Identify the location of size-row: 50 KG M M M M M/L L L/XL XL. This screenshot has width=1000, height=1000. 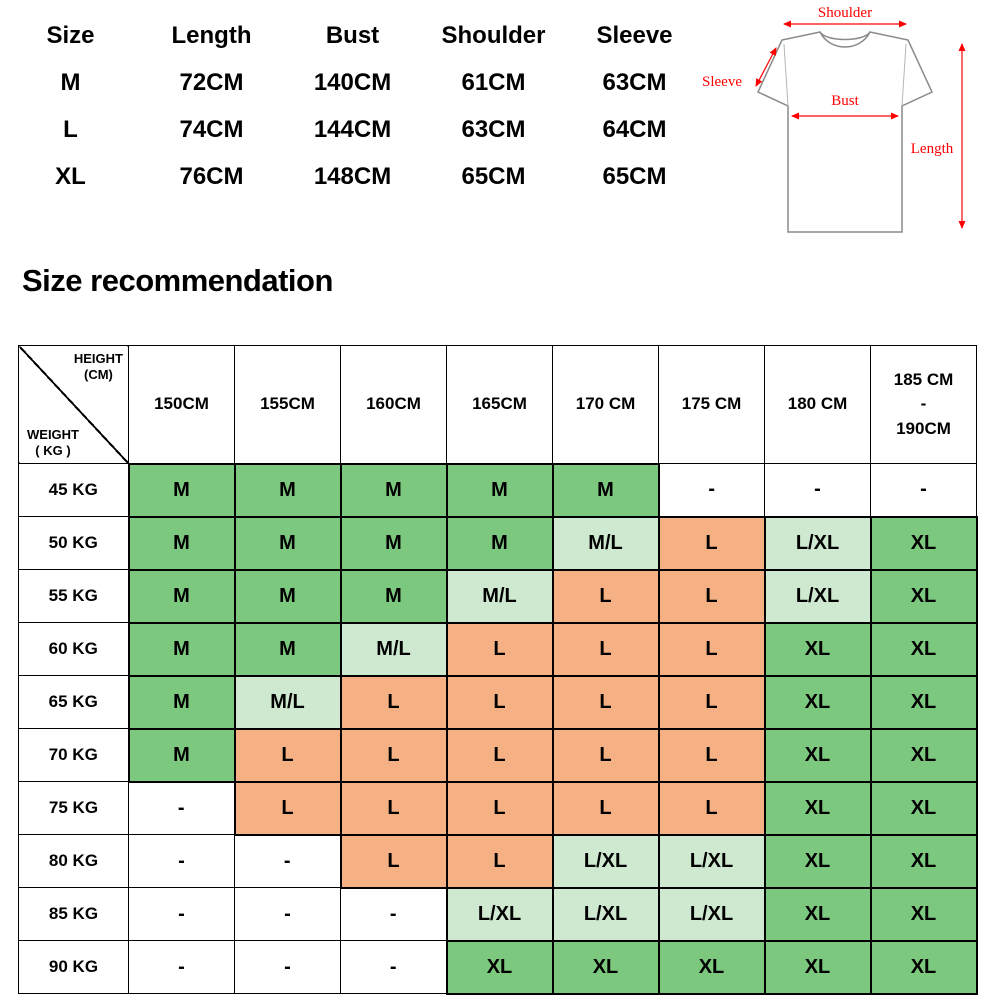
(498, 543).